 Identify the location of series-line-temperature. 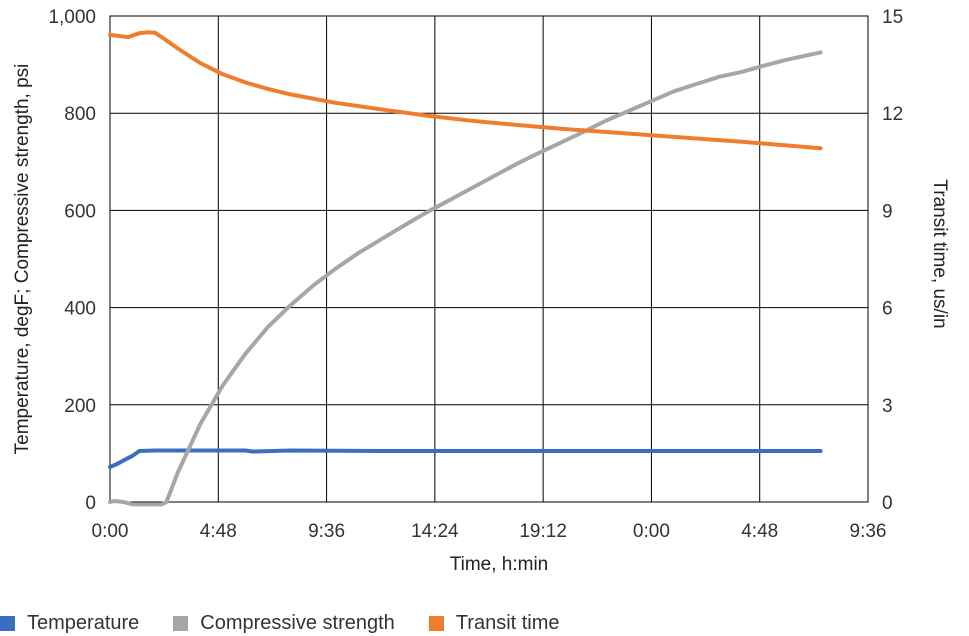
(465, 458).